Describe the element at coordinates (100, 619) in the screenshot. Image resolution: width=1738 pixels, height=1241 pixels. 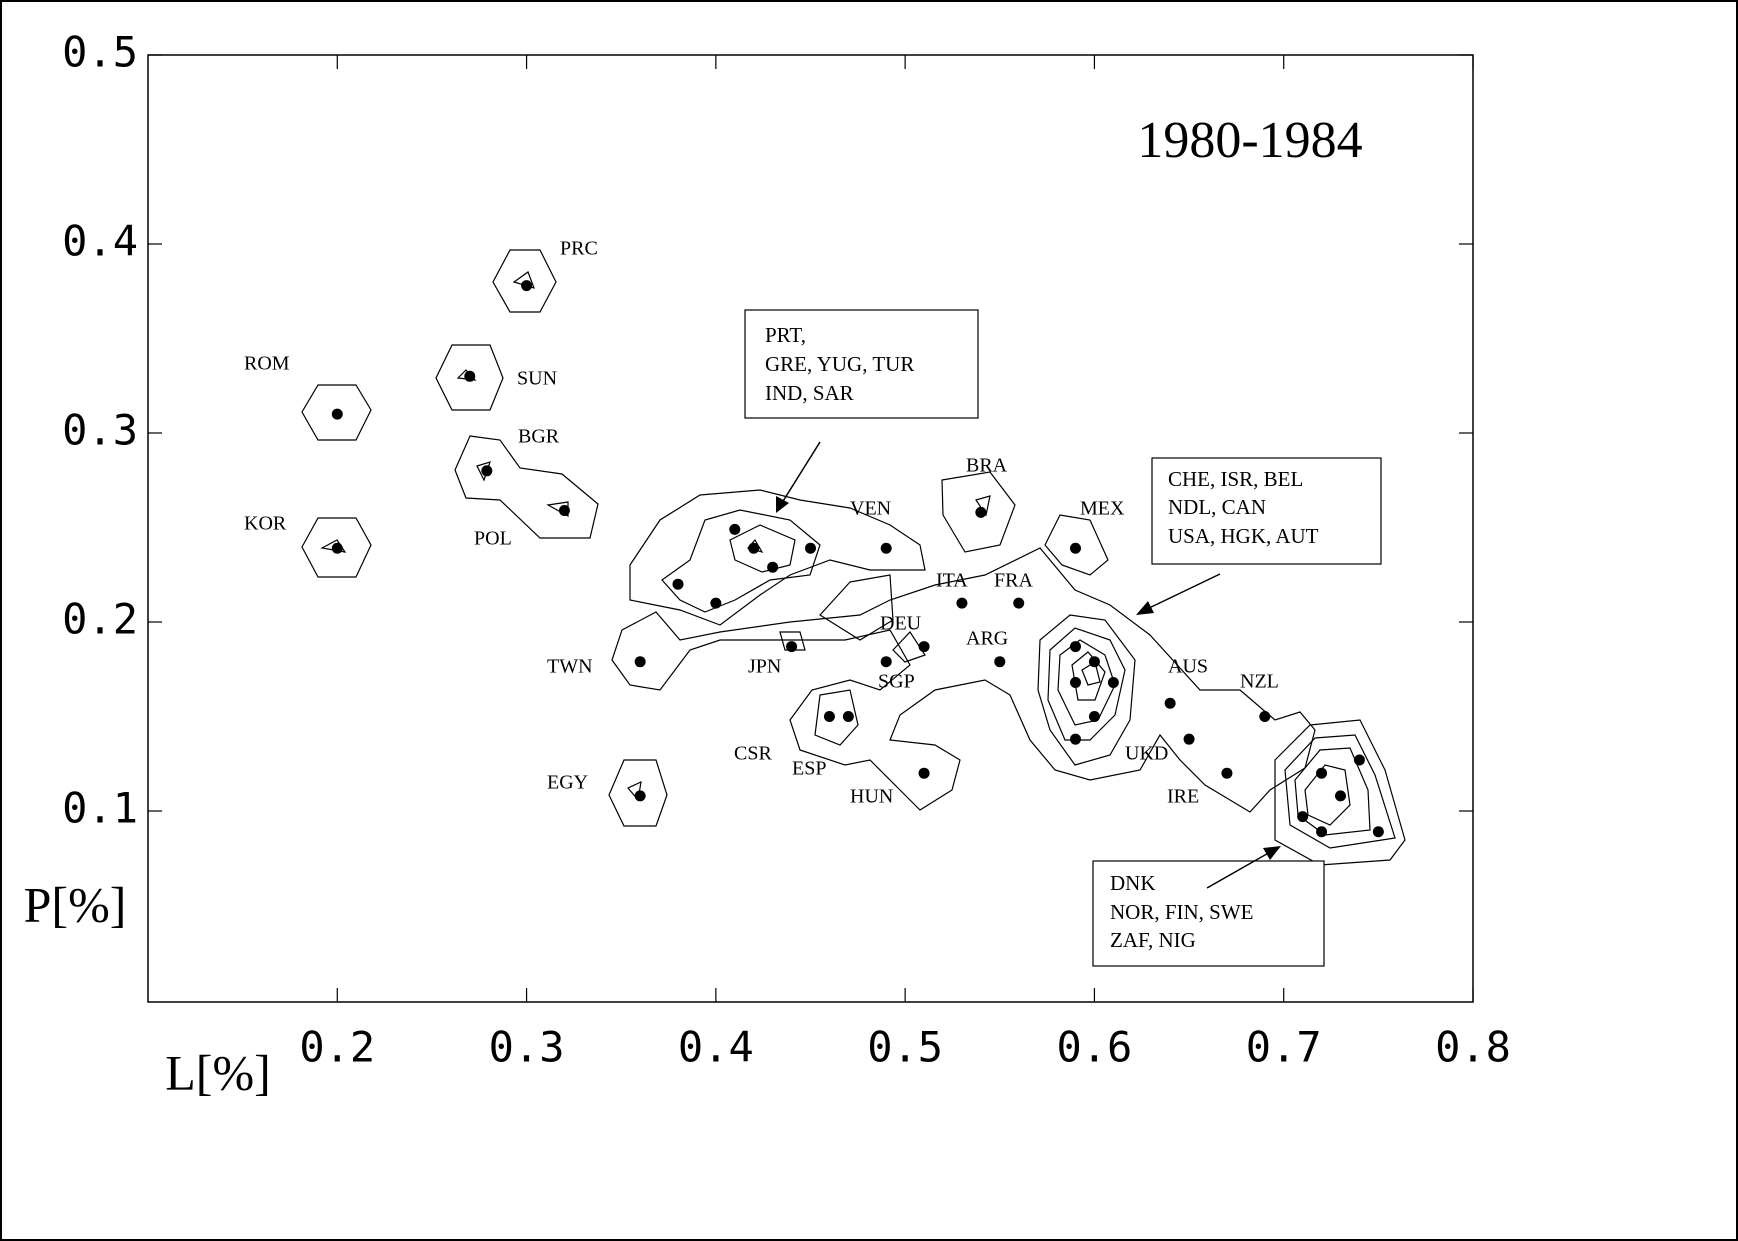
I see `y-tick-label: 0.2` at that location.